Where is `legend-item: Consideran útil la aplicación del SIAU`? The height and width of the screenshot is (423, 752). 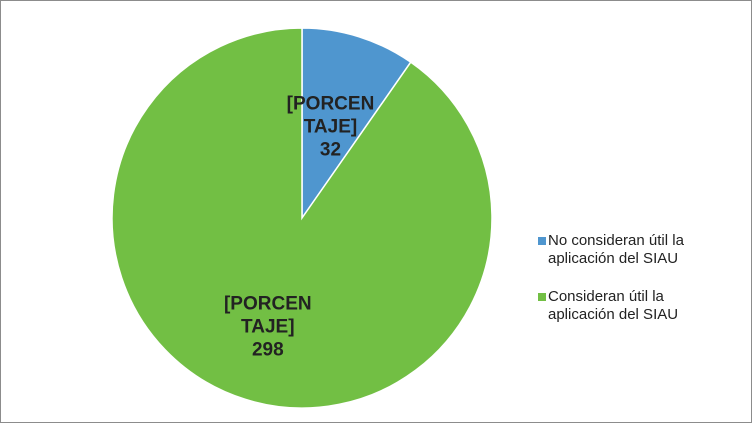
legend-item: Consideran útil la aplicación del SIAU is located at coordinates (618, 306).